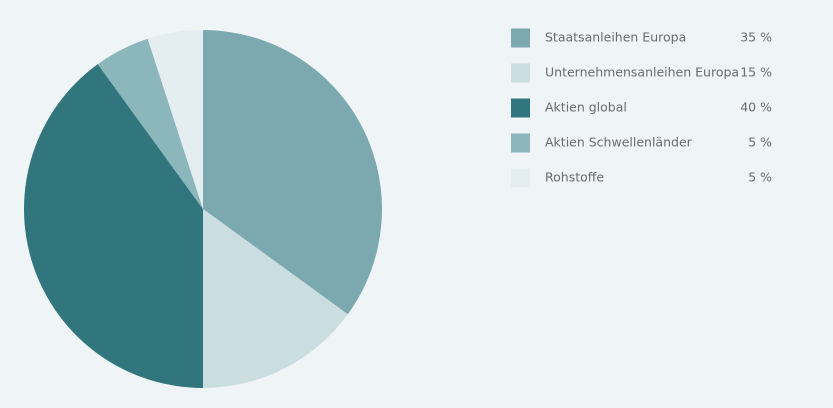  I want to click on legend-label: Unternehmensanleihen Europa, so click(642, 72).